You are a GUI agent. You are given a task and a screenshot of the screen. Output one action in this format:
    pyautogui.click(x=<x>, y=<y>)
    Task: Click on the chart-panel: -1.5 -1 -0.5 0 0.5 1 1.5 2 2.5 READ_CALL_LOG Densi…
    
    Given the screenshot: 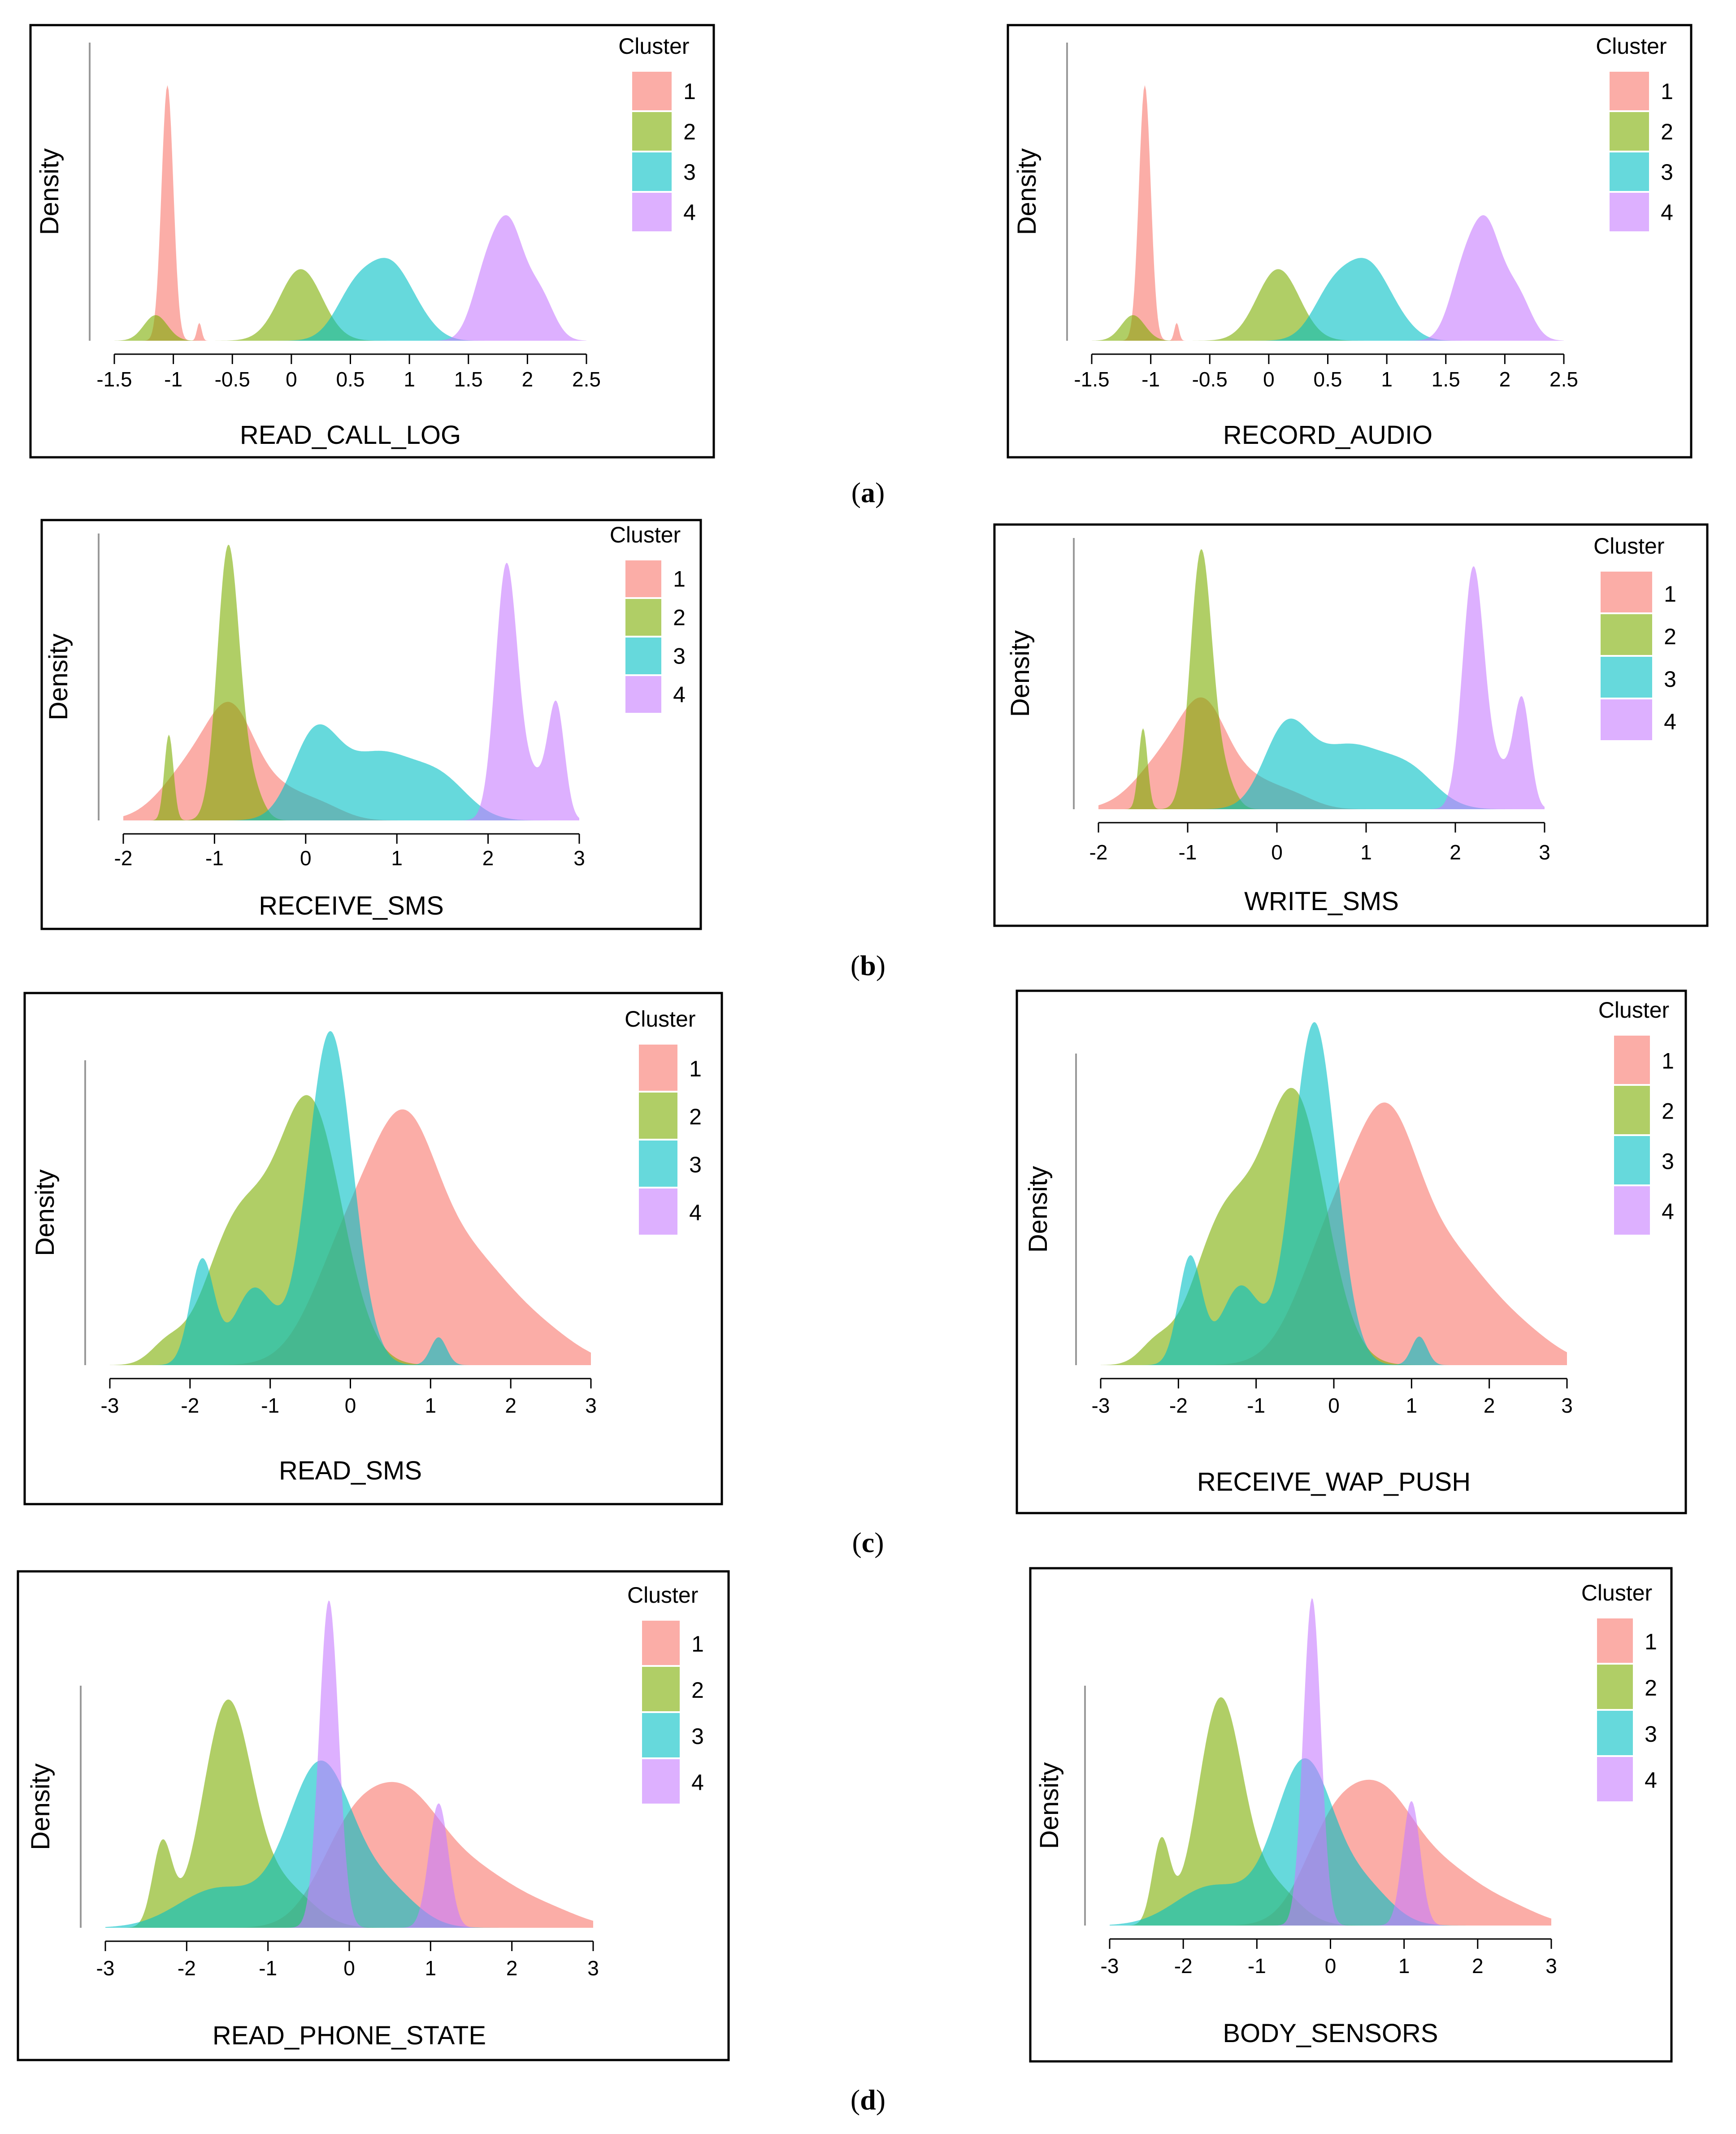 What is the action you would take?
    pyautogui.click(x=372, y=241)
    